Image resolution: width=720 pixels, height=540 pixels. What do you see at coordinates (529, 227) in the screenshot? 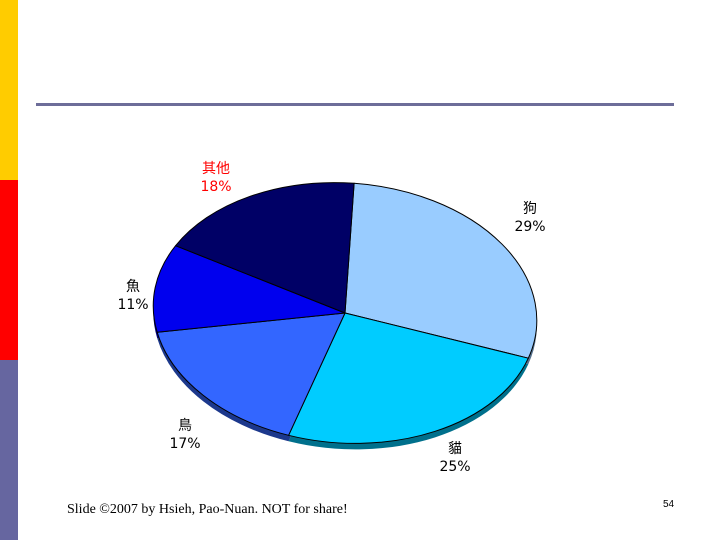
I see `pie-label-value-0: 29%` at bounding box center [529, 227].